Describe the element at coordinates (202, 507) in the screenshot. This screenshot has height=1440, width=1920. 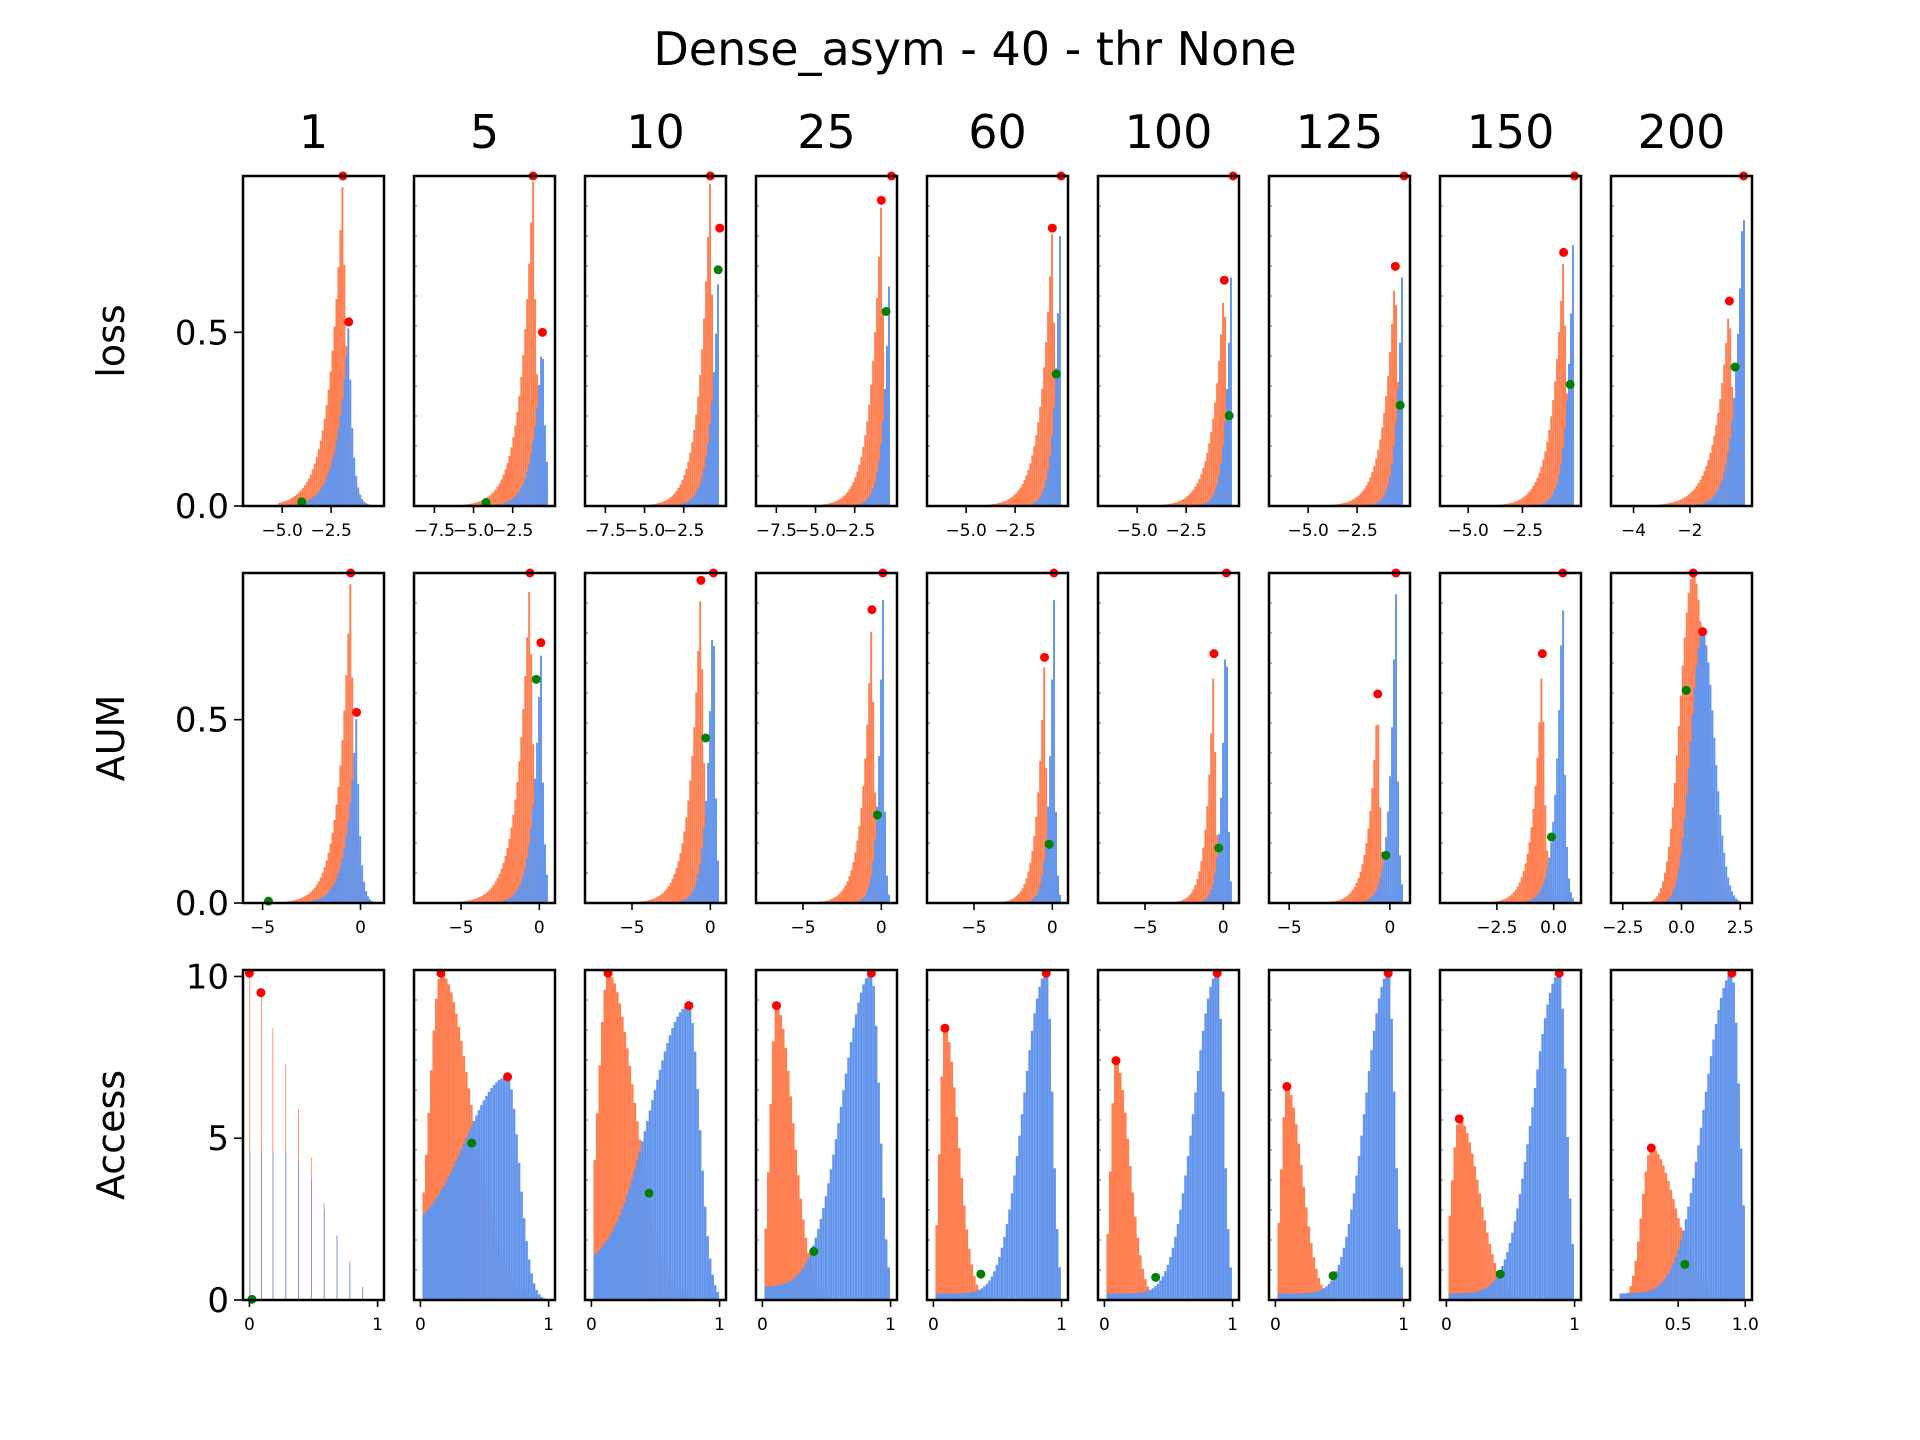
I see `y-tick-label: 0.0` at that location.